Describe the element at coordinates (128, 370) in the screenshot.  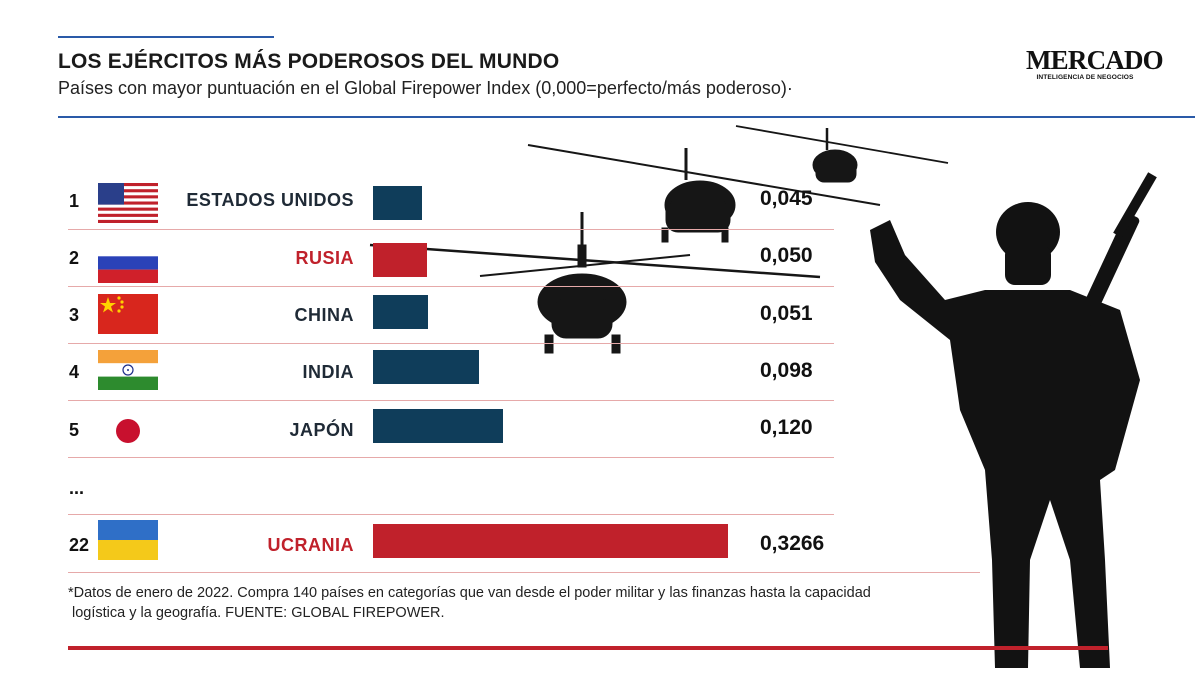
I see `india-flag-icon` at that location.